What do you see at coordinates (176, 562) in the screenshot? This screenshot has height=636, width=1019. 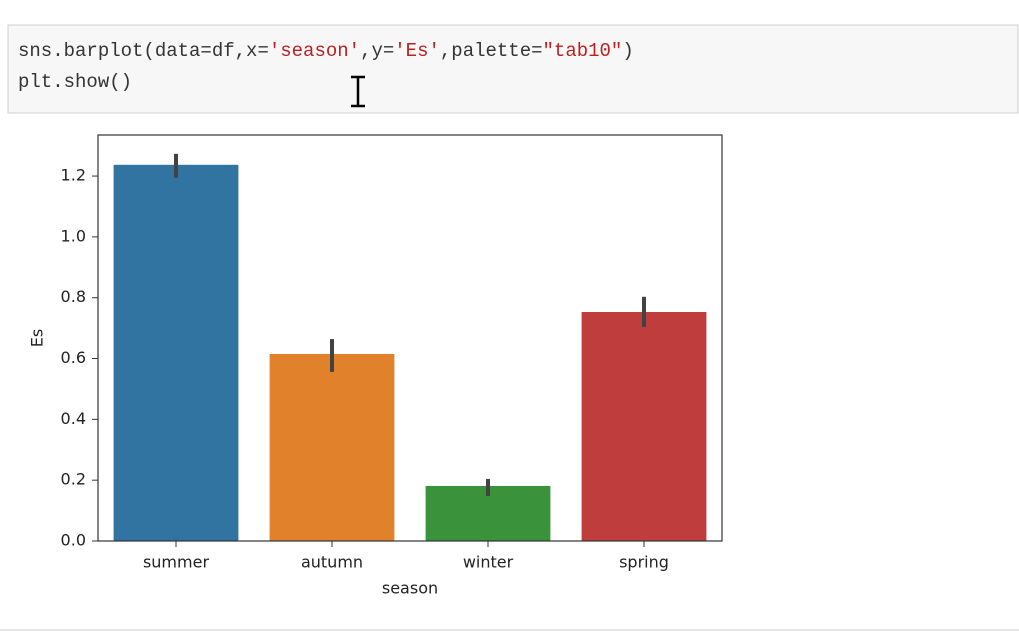 I see `x-tick-label: summer` at bounding box center [176, 562].